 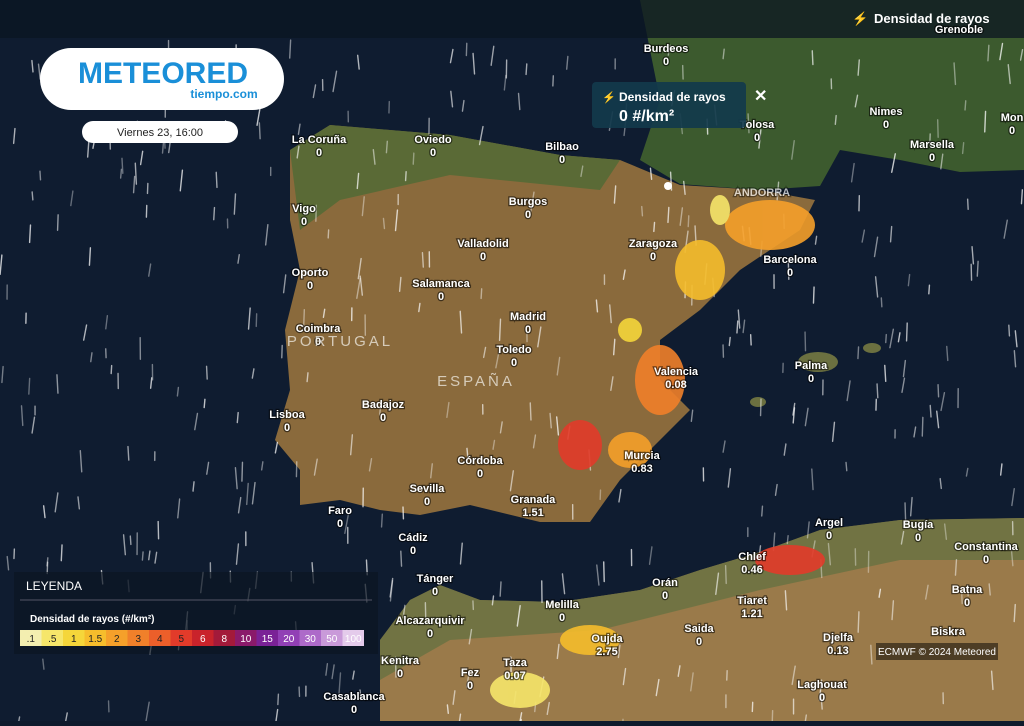 I want to click on city-name: Granada, so click(x=534, y=500).